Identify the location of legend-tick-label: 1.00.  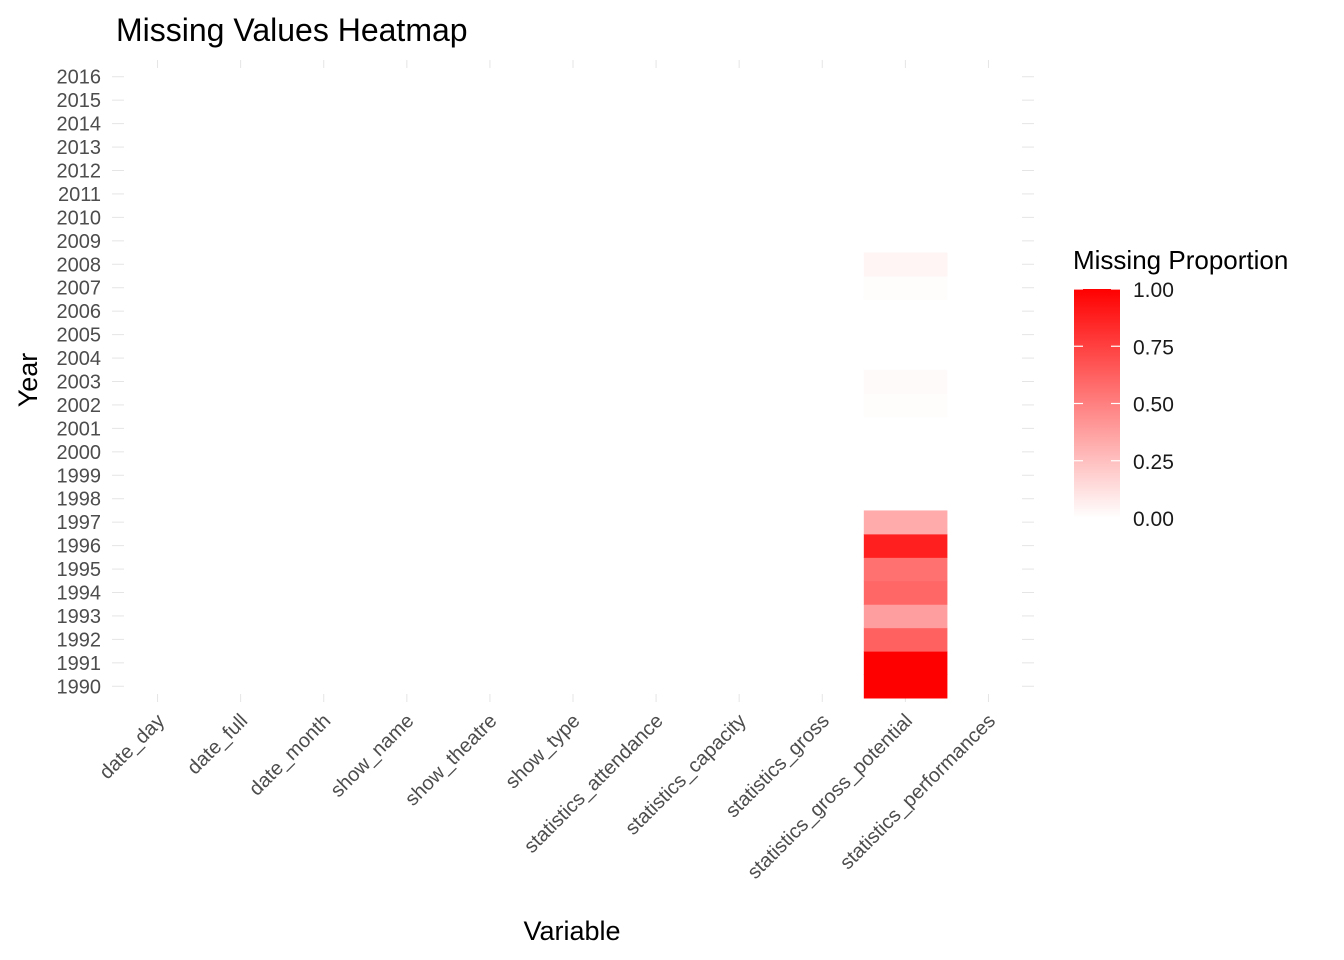
(1153, 290).